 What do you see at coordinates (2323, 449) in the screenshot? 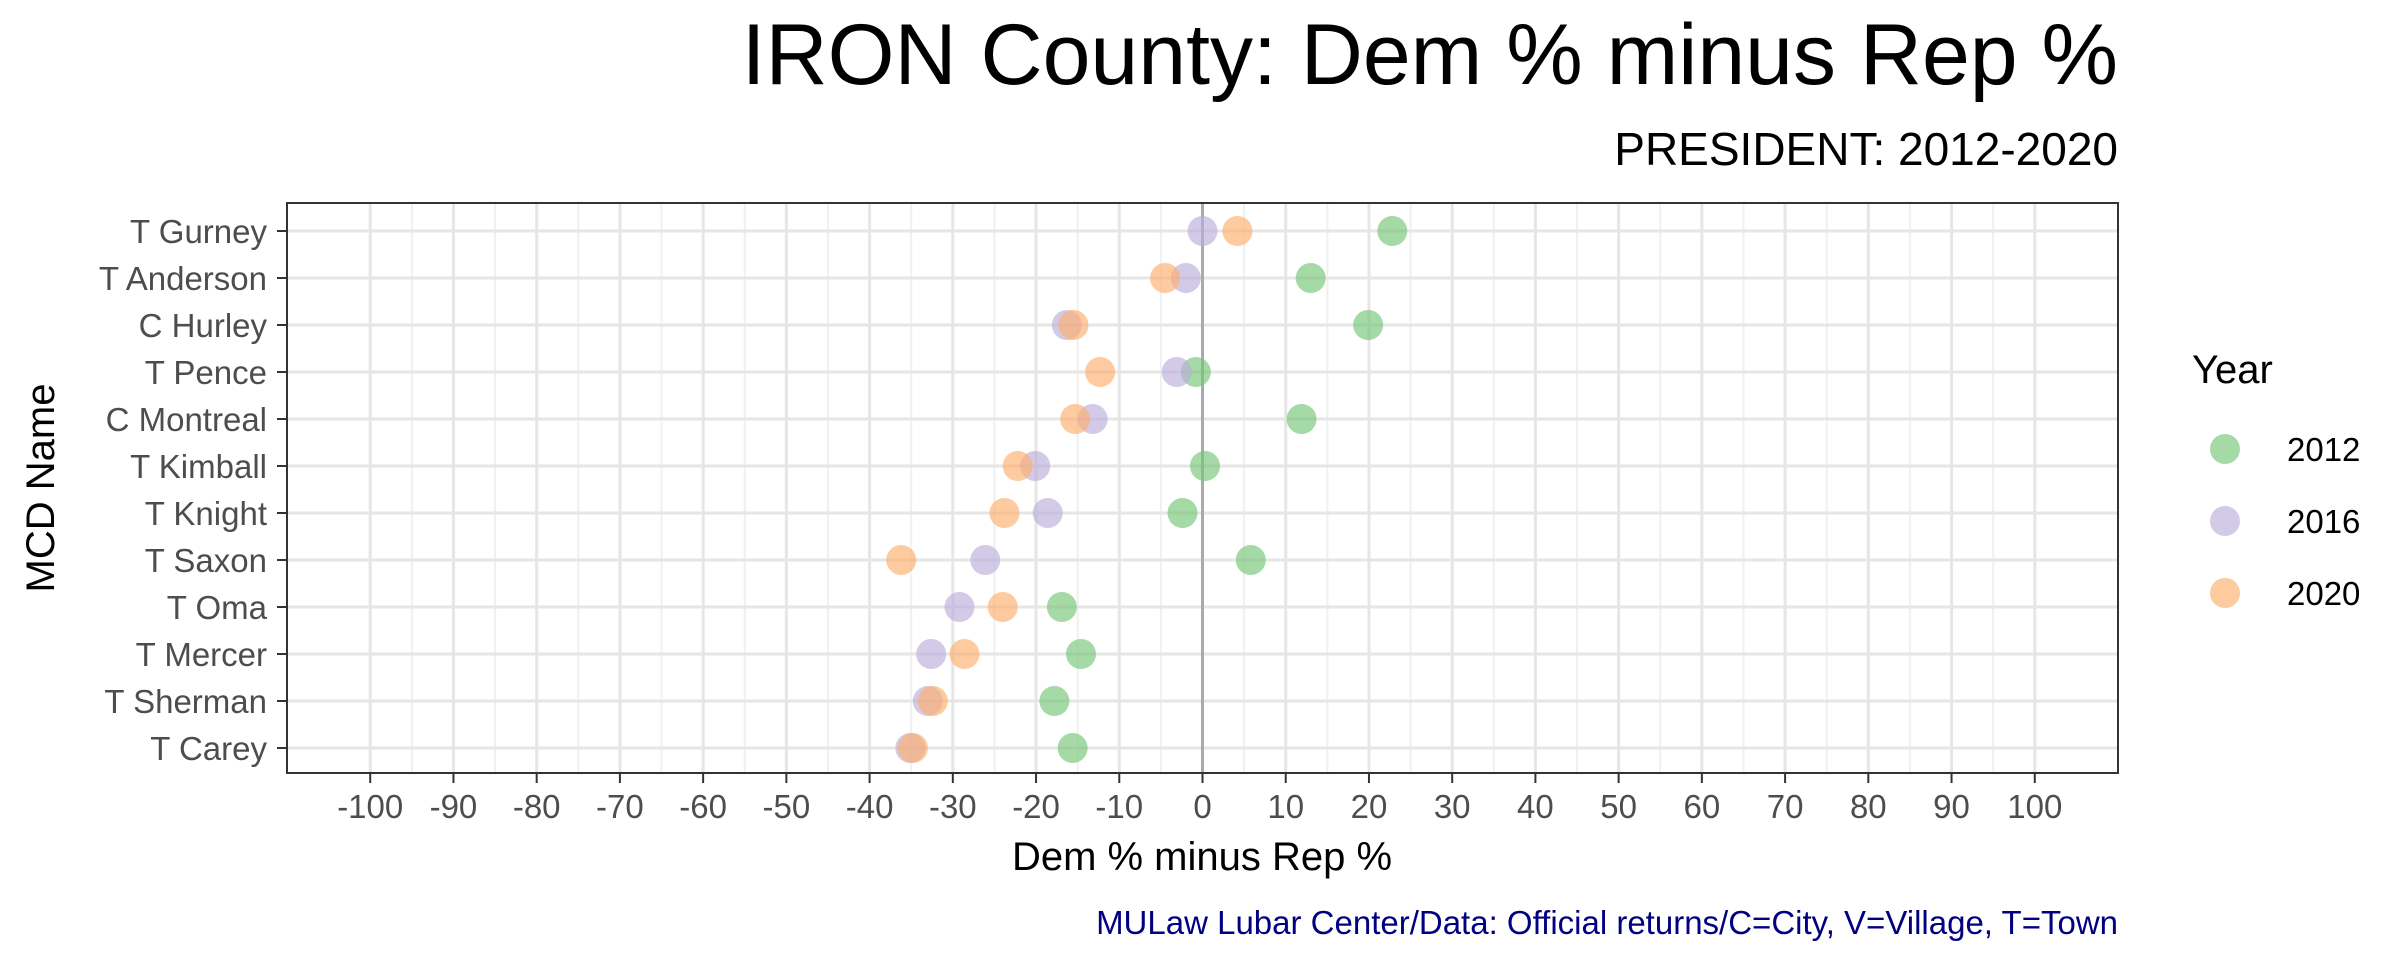
I see `legend-label-2012: 2012` at bounding box center [2323, 449].